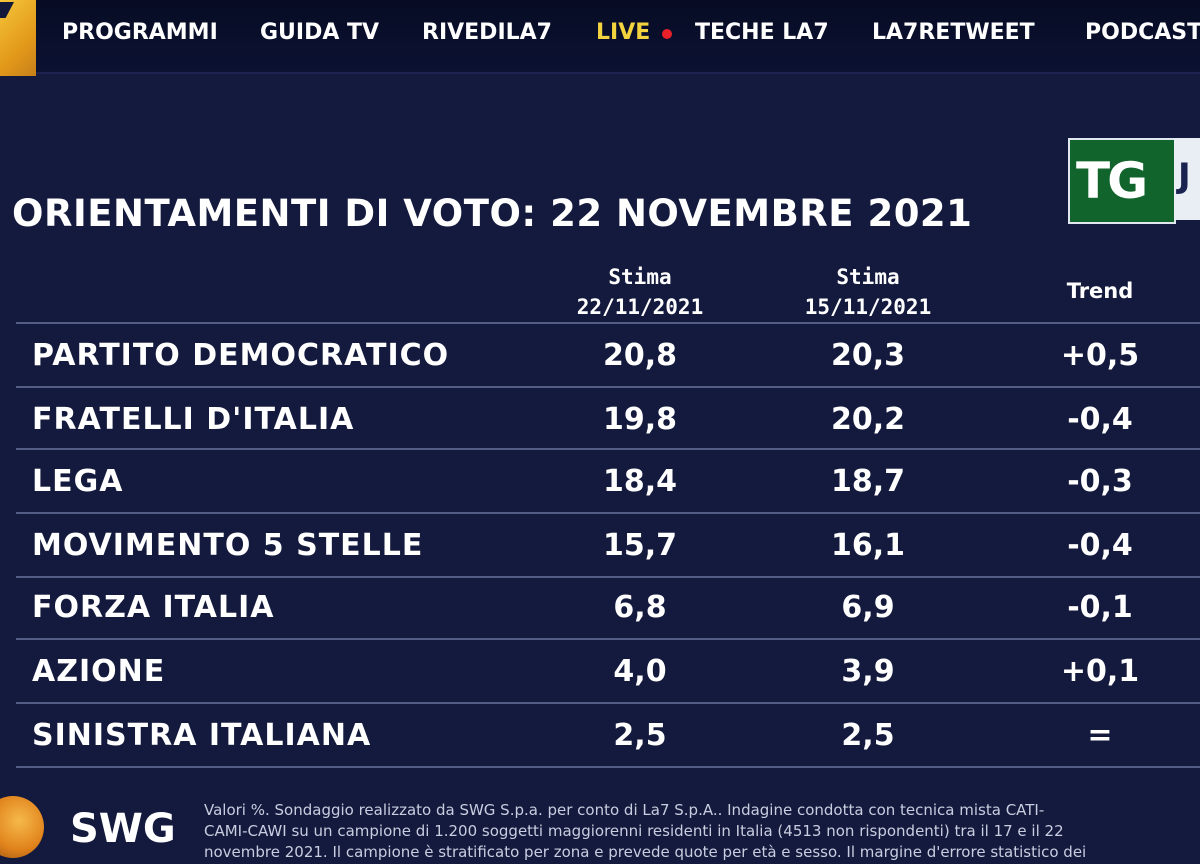 The width and height of the screenshot is (1200, 864). What do you see at coordinates (868, 307) in the screenshot?
I see `column-header-previous-date: 15/11/2021` at bounding box center [868, 307].